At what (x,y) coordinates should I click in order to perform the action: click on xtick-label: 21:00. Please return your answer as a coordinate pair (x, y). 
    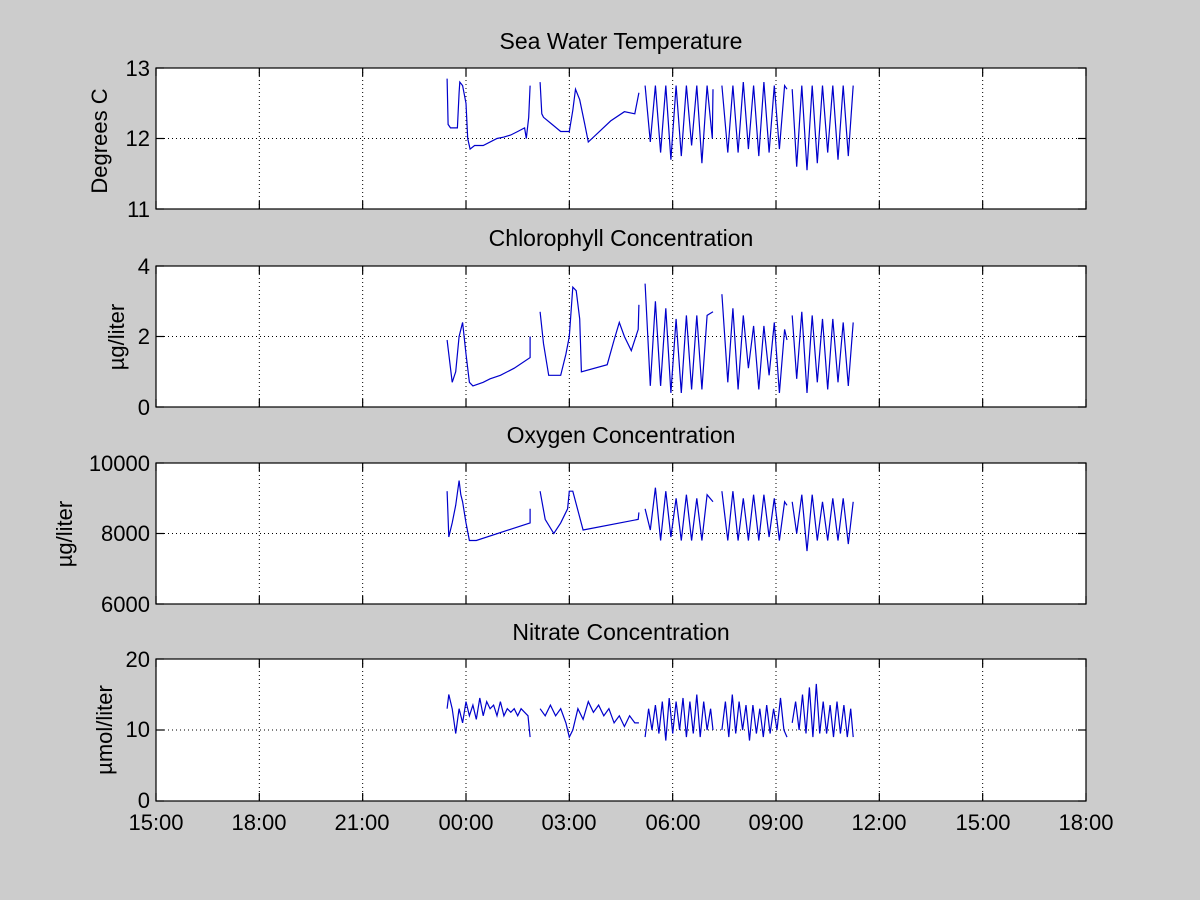
    Looking at the image, I should click on (362, 822).